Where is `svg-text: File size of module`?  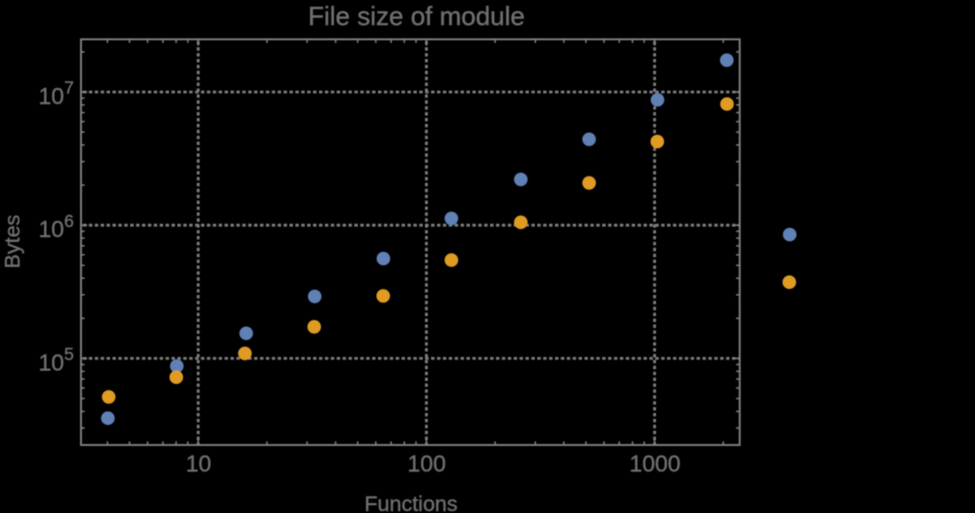
svg-text: File size of module is located at coordinates (416, 16).